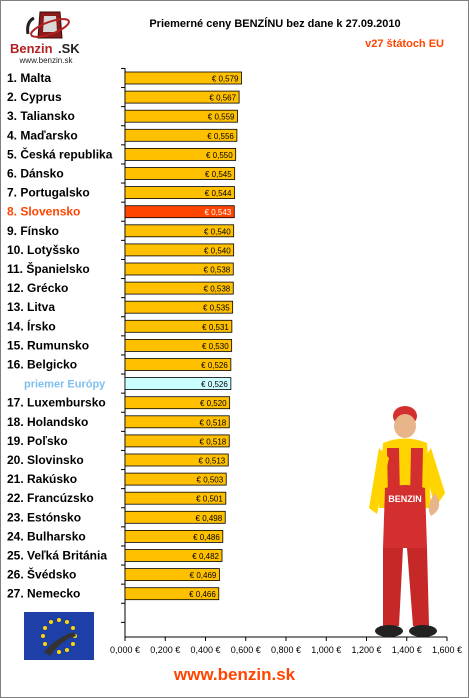 This screenshot has width=469, height=698. What do you see at coordinates (218, 174) in the screenshot?
I see `bar-value-label: € 0,545` at bounding box center [218, 174].